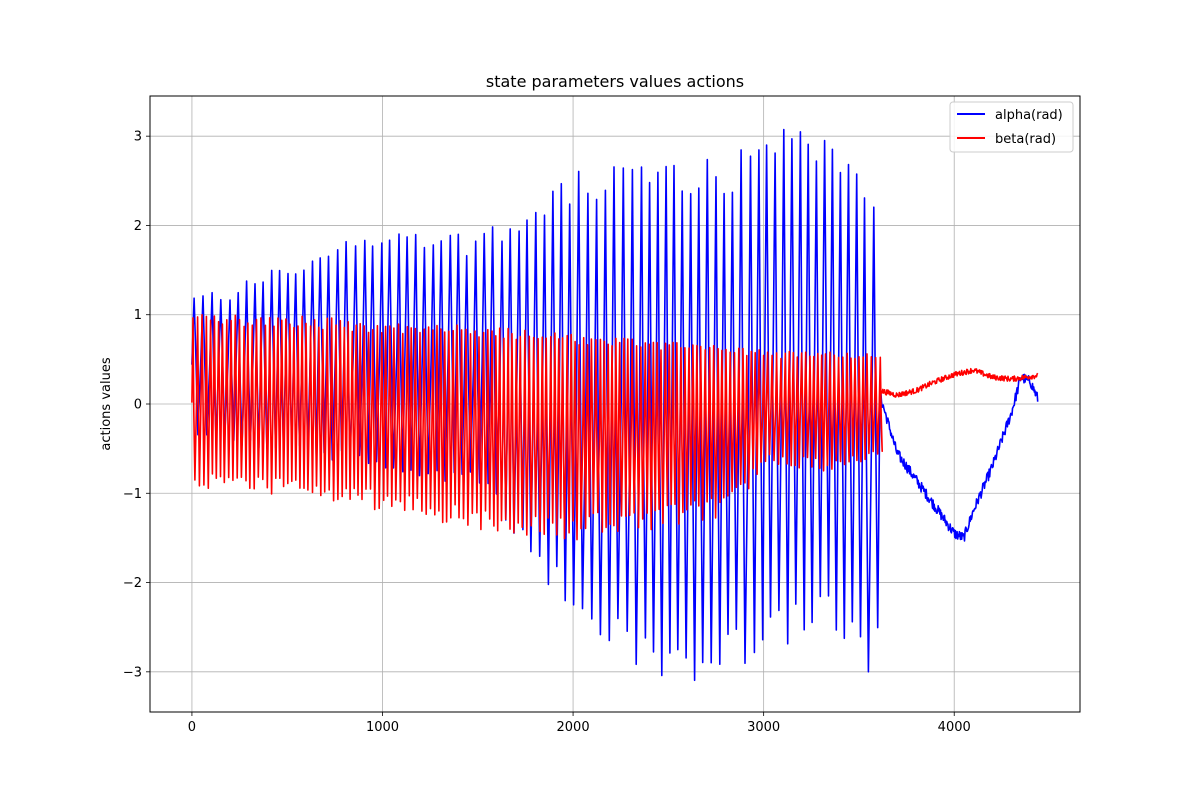  What do you see at coordinates (132, 672) in the screenshot?
I see `y-tick-label: −3` at bounding box center [132, 672].